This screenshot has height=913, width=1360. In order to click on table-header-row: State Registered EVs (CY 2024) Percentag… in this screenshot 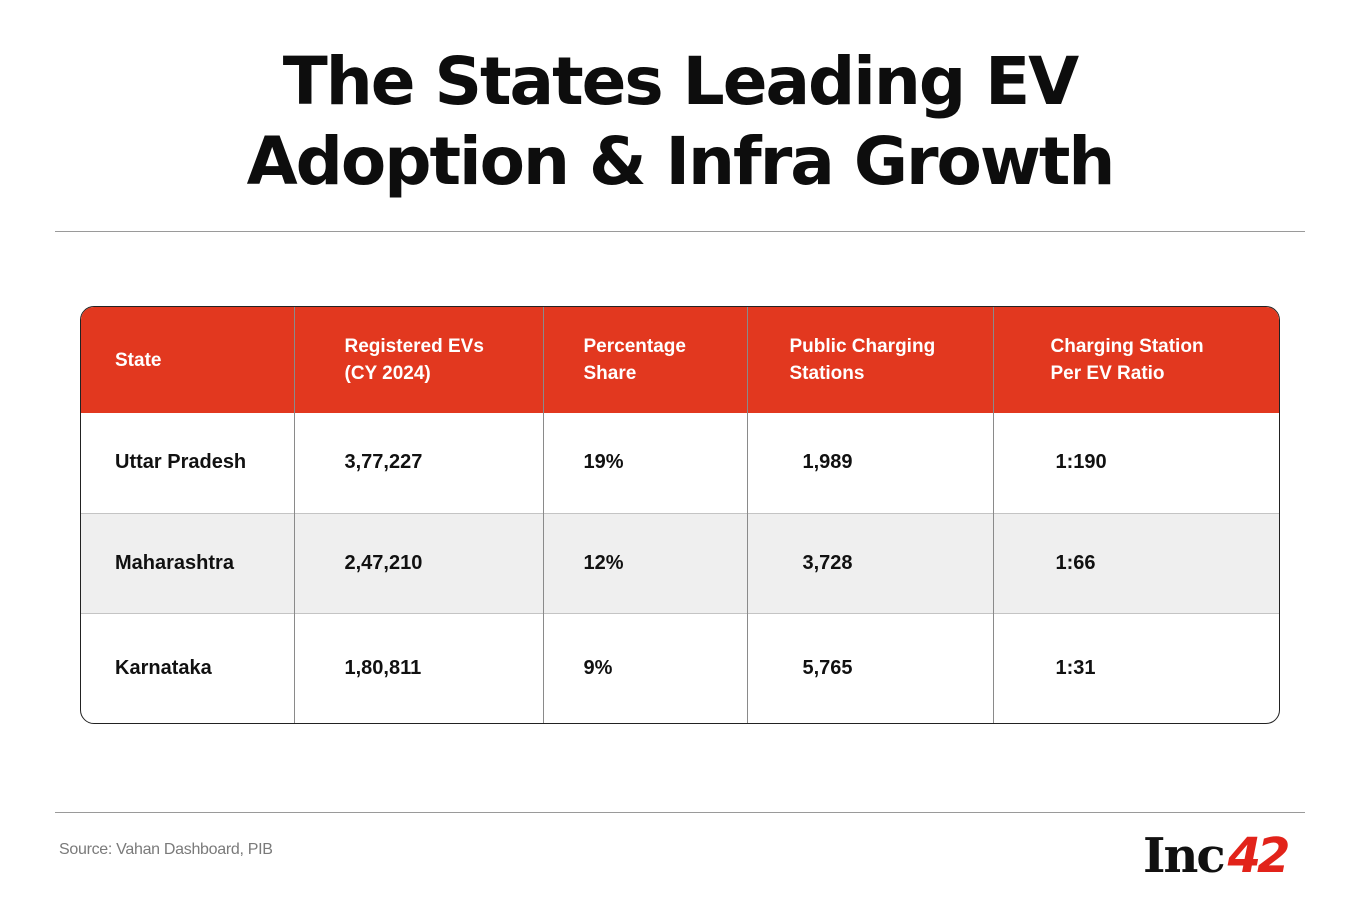, I will do `click(680, 360)`.